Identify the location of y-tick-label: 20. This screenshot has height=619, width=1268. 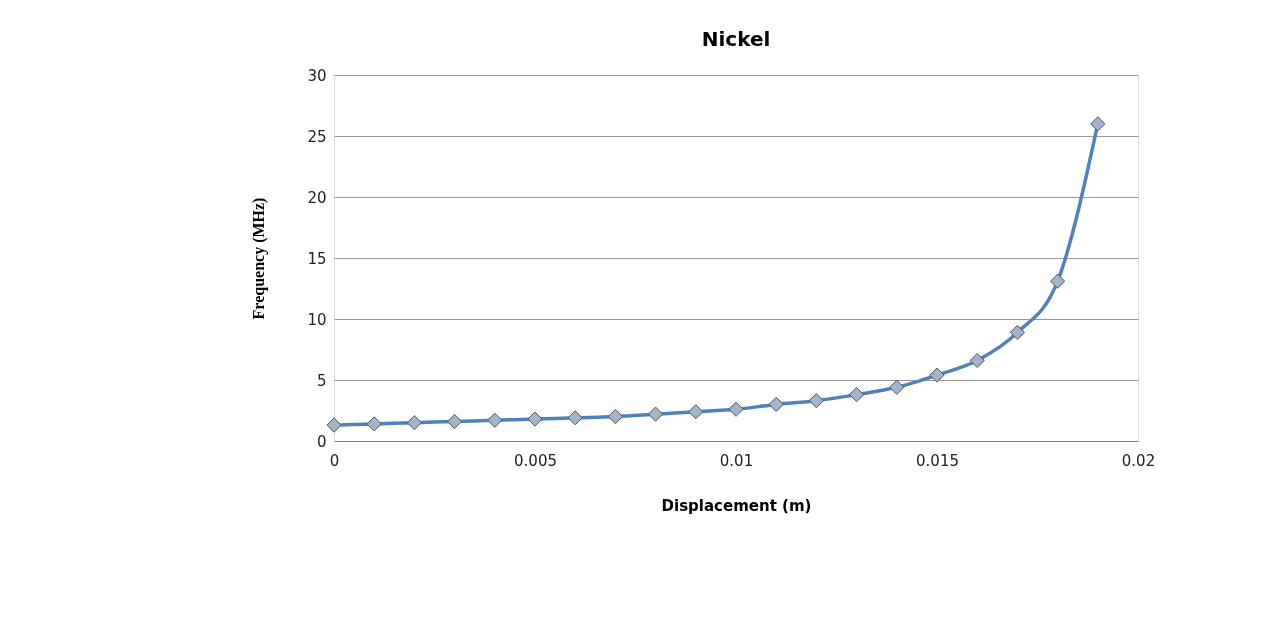
(317, 197).